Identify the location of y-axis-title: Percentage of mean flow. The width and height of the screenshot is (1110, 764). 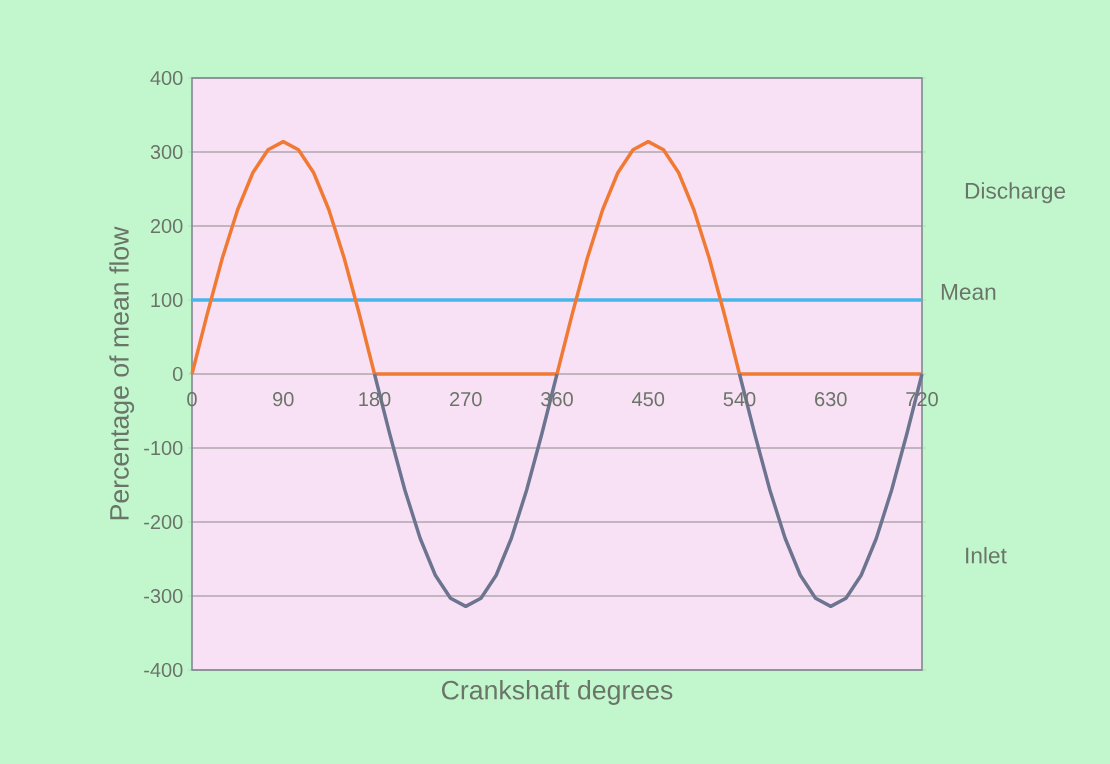
(122, 373).